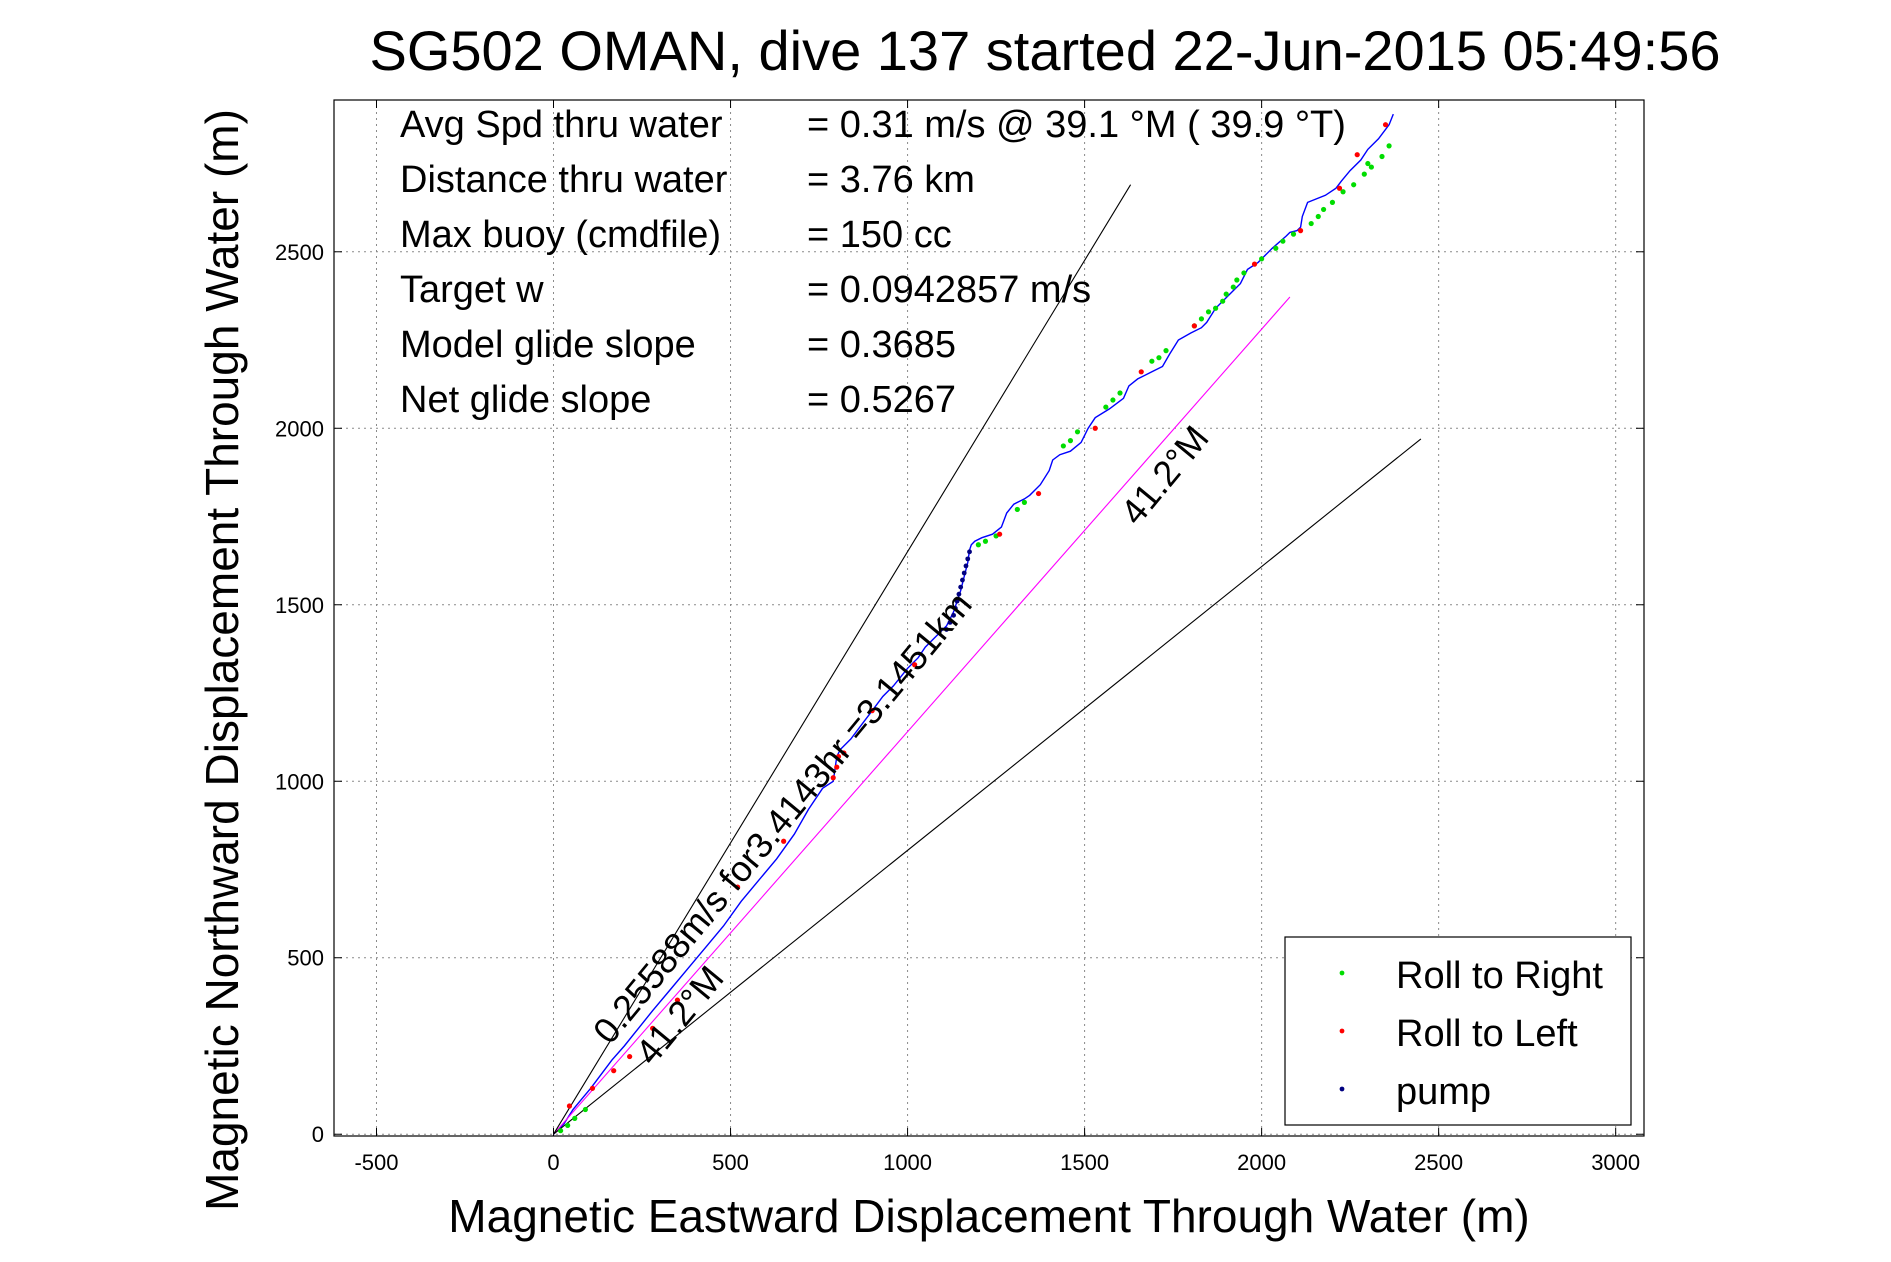 This screenshot has height=1262, width=1891. Describe the element at coordinates (949, 290) in the screenshot. I see `info-value: = 0.0942857 m/s` at that location.